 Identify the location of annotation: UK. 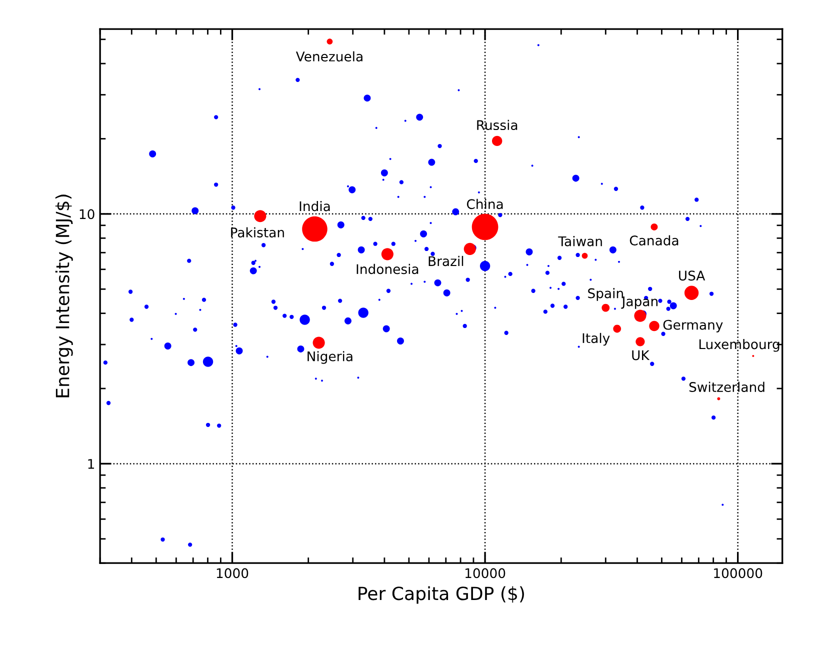
(641, 355).